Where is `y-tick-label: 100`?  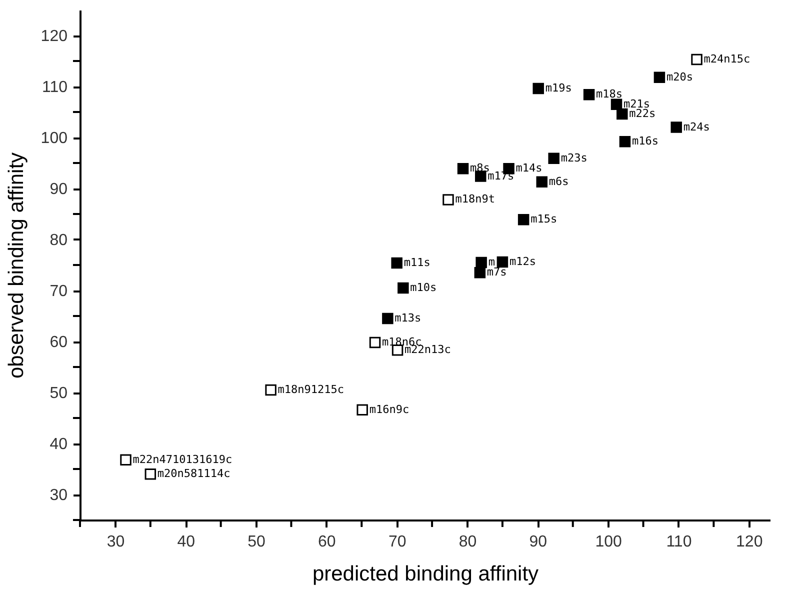
y-tick-label: 100 is located at coordinates (54, 138).